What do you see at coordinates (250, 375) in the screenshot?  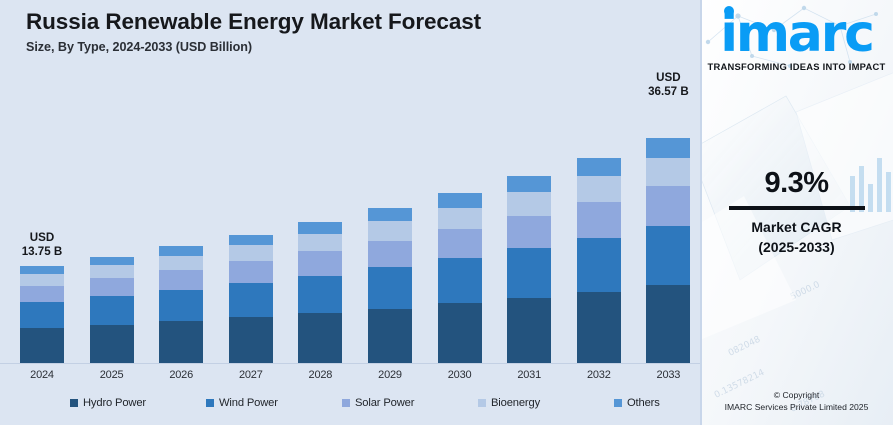 I see `x-axis-tick-2027: 2027` at bounding box center [250, 375].